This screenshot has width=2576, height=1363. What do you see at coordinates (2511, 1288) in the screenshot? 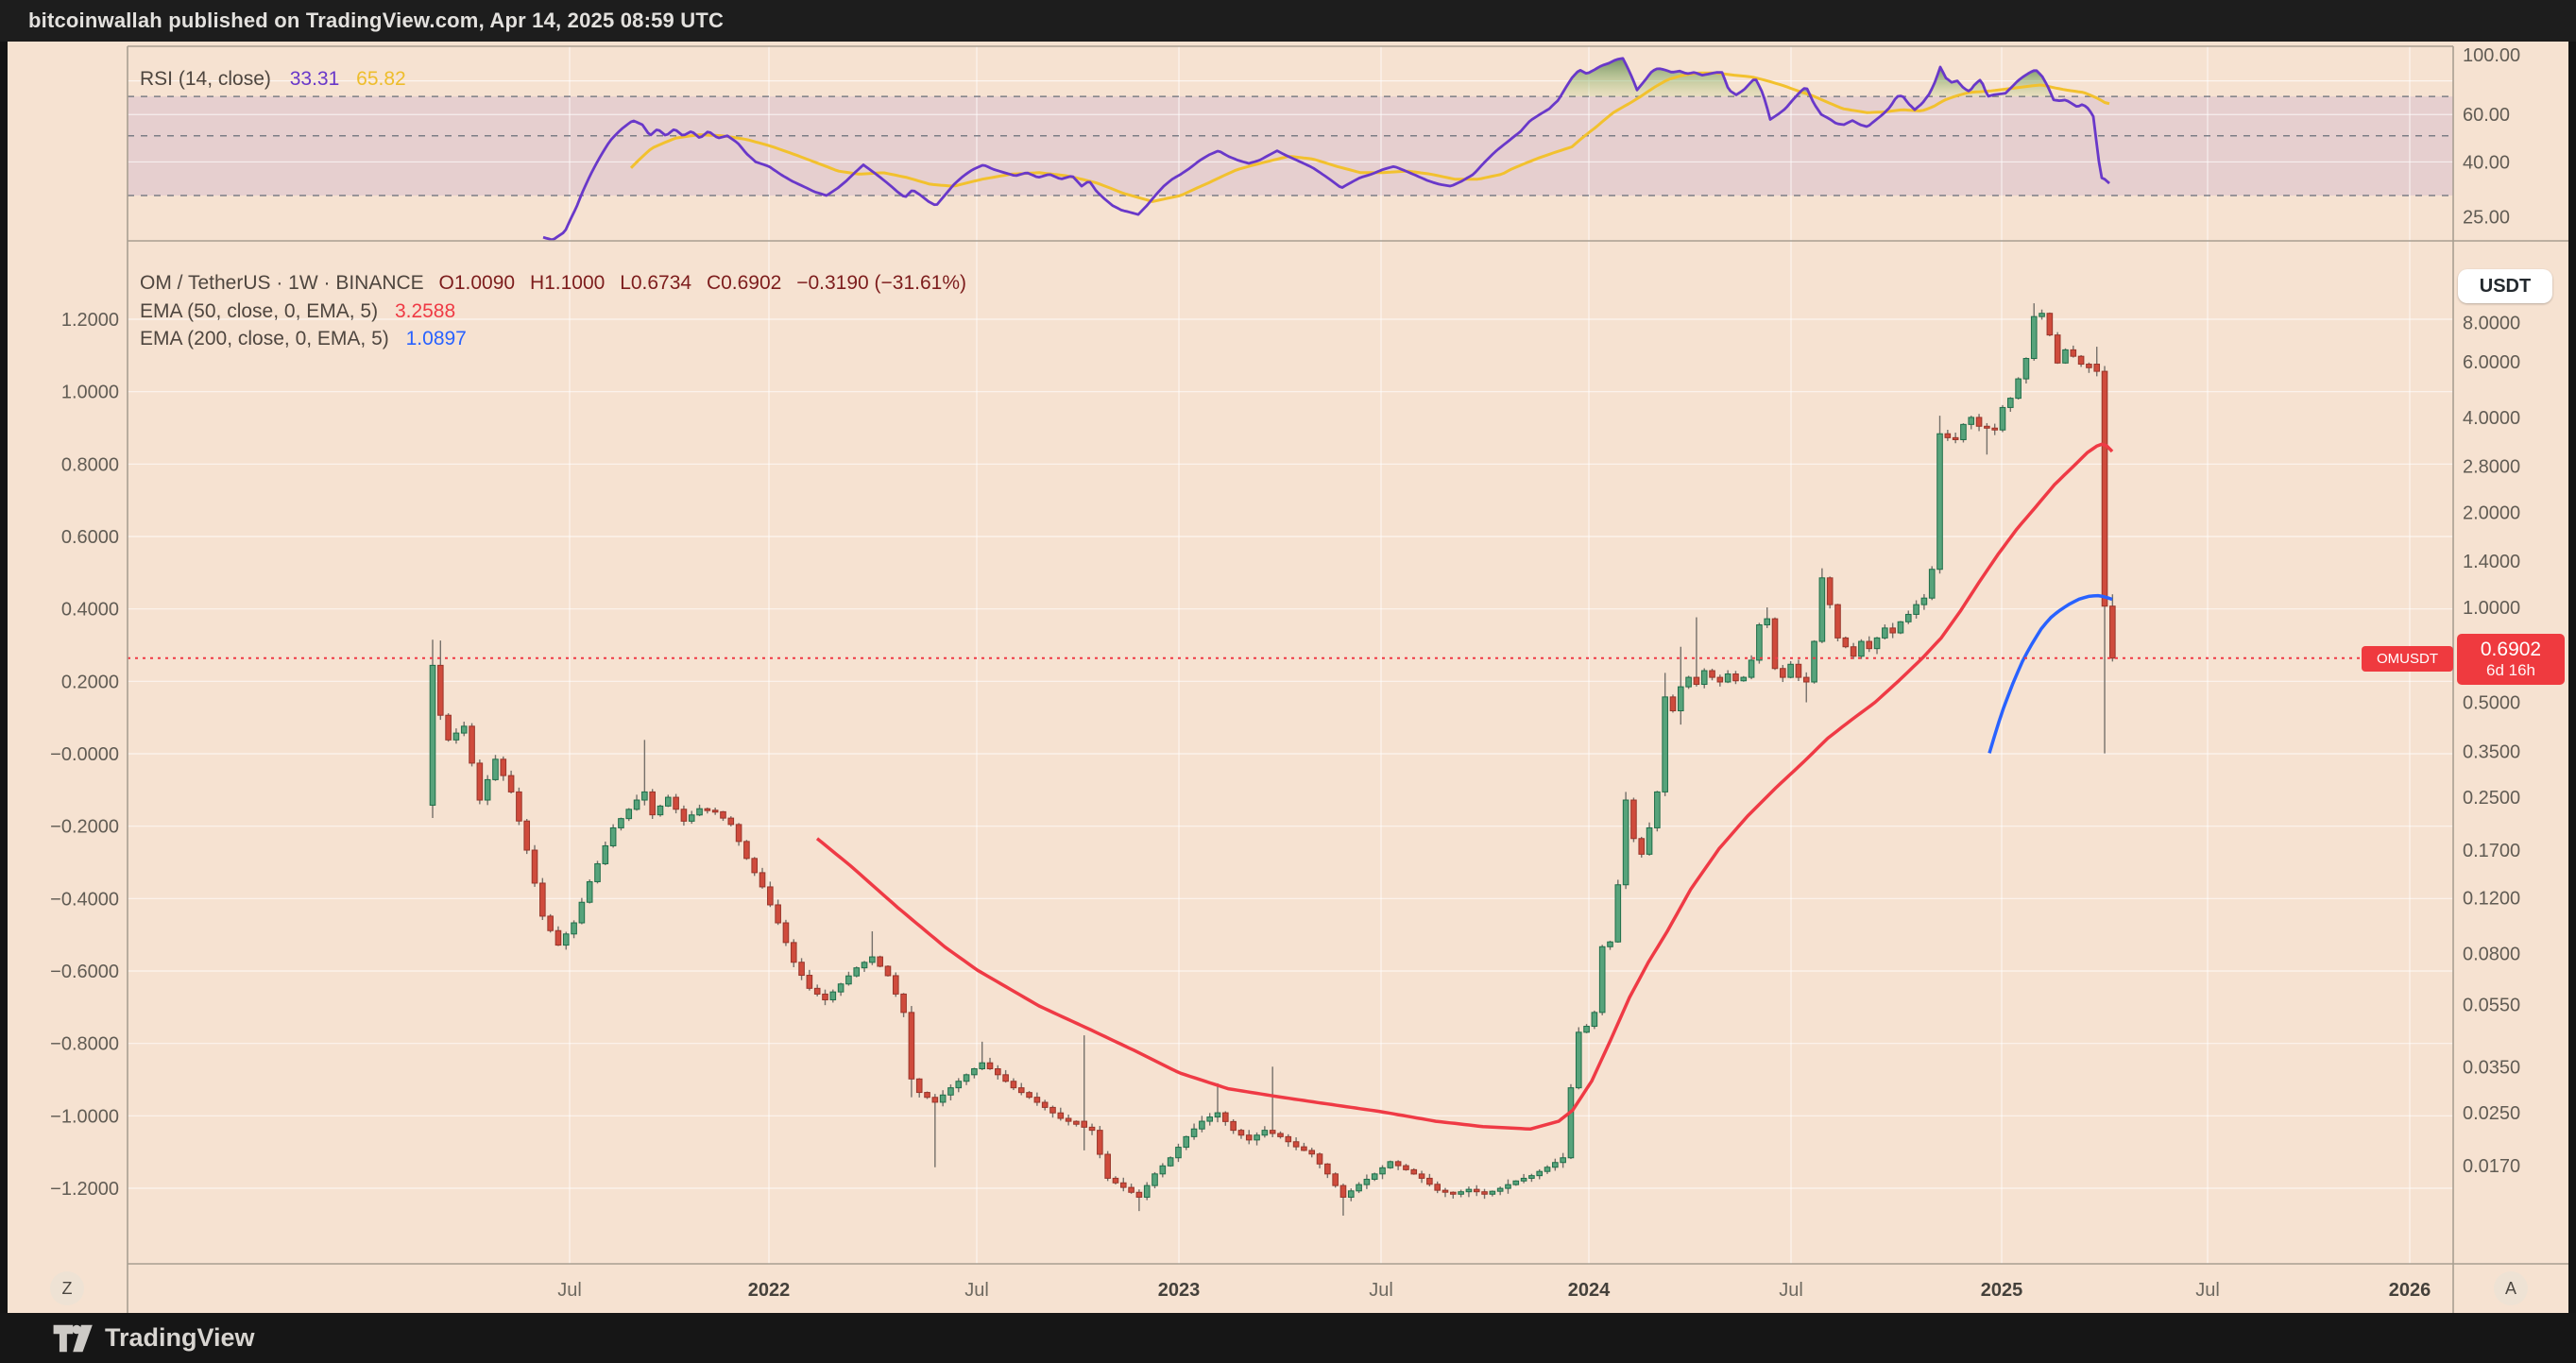
I see `auto-scale-button: A` at bounding box center [2511, 1288].